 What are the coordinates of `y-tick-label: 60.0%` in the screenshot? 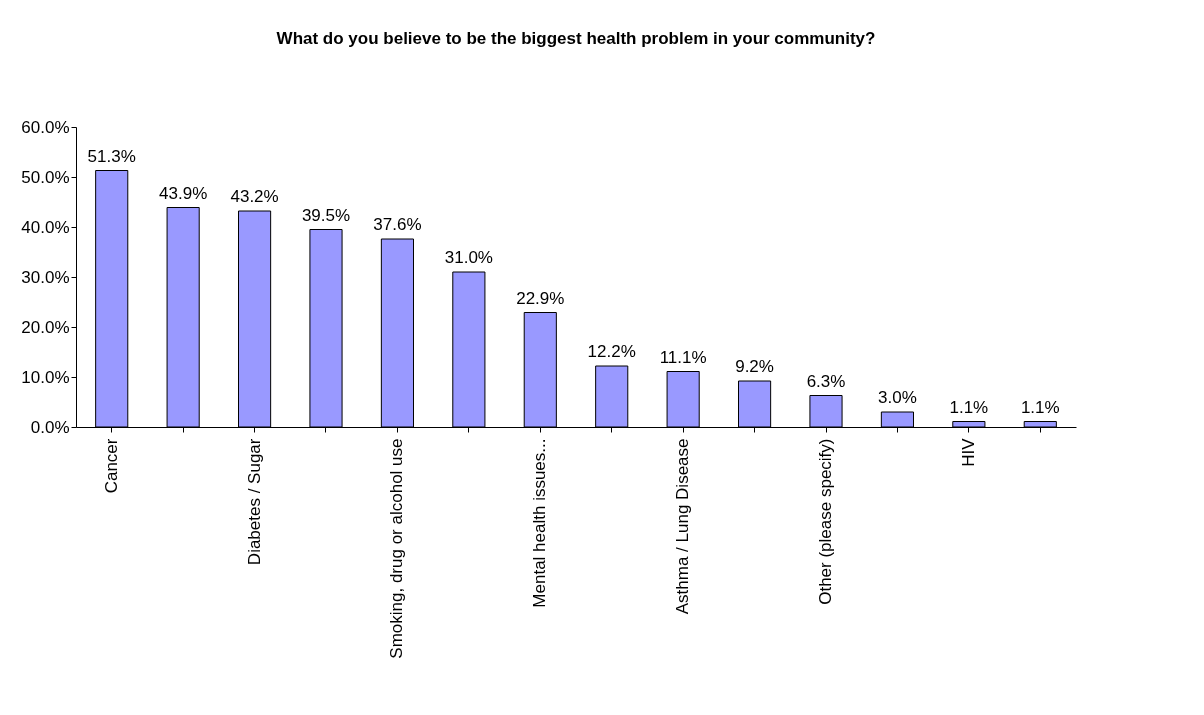 It's located at (45, 127).